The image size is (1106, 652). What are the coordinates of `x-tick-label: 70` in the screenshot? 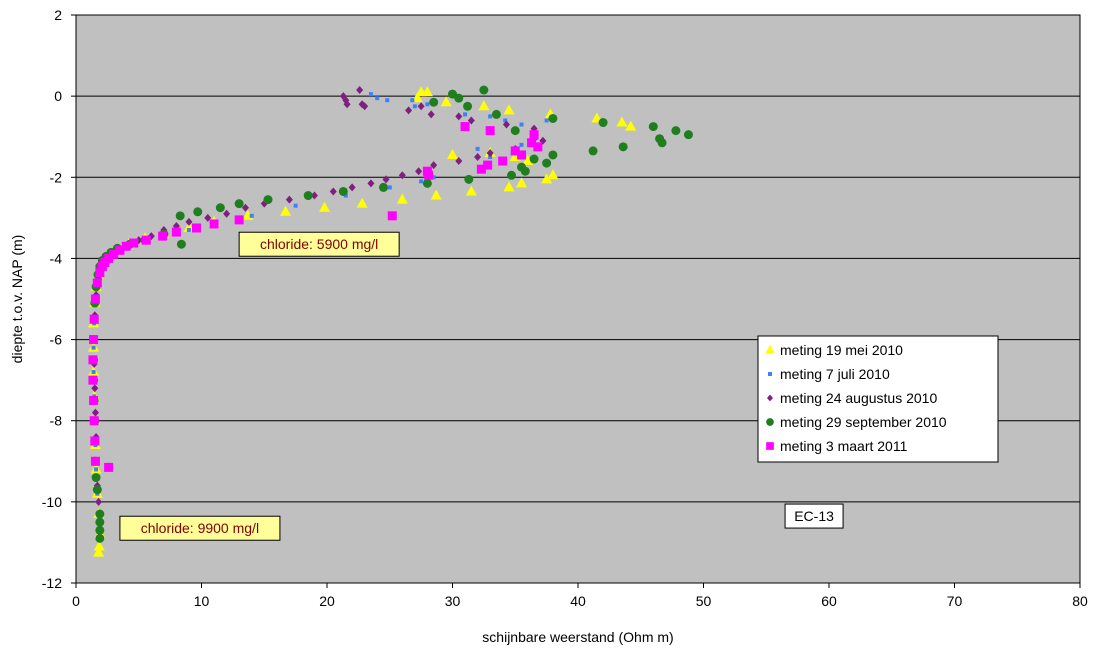 It's located at (955, 601).